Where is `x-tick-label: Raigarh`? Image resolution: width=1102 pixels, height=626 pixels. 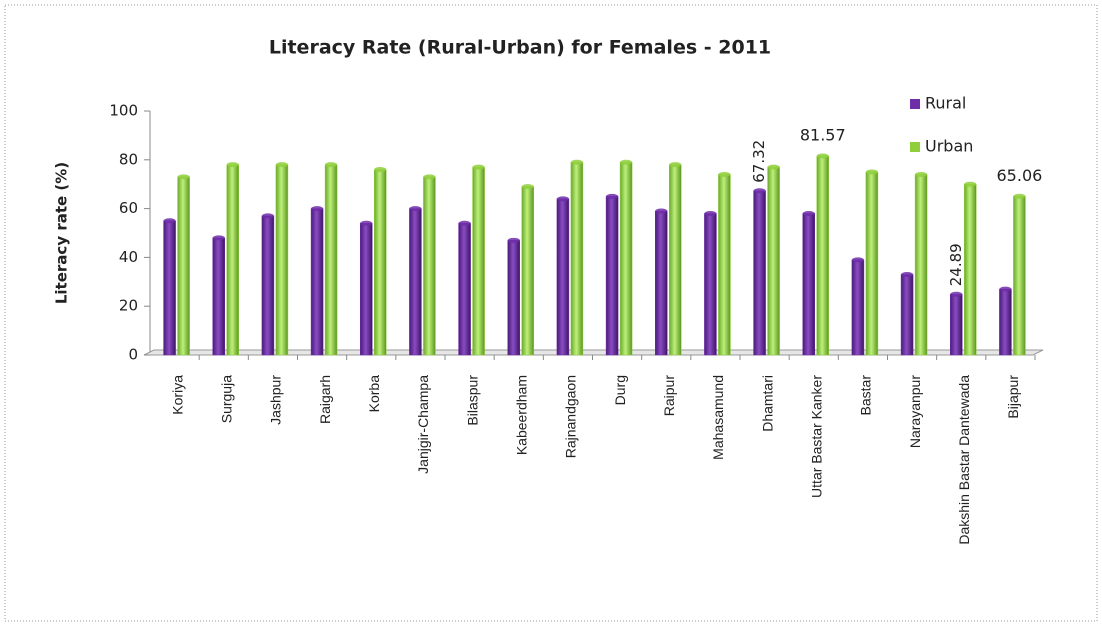 x-tick-label: Raigarh is located at coordinates (325, 399).